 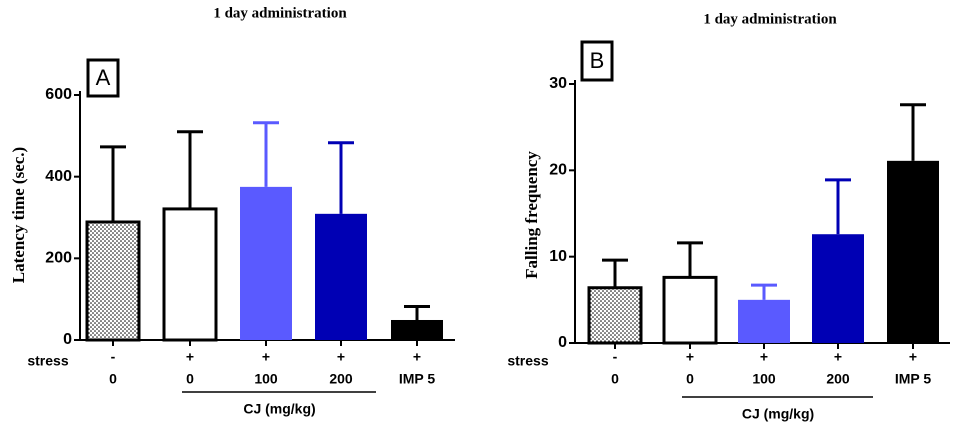 I want to click on panel-label: B, so click(x=597, y=60).